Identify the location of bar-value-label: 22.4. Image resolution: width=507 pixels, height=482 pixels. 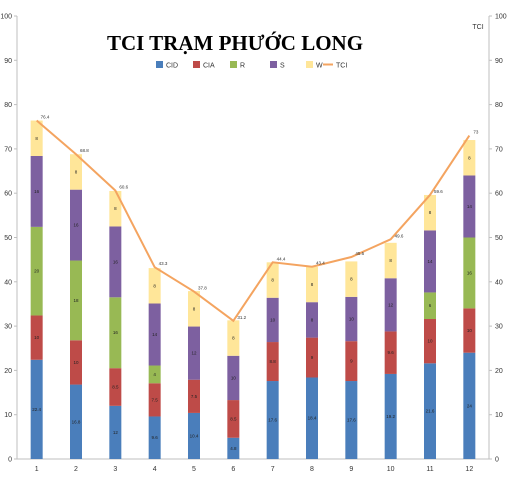
(36, 409).